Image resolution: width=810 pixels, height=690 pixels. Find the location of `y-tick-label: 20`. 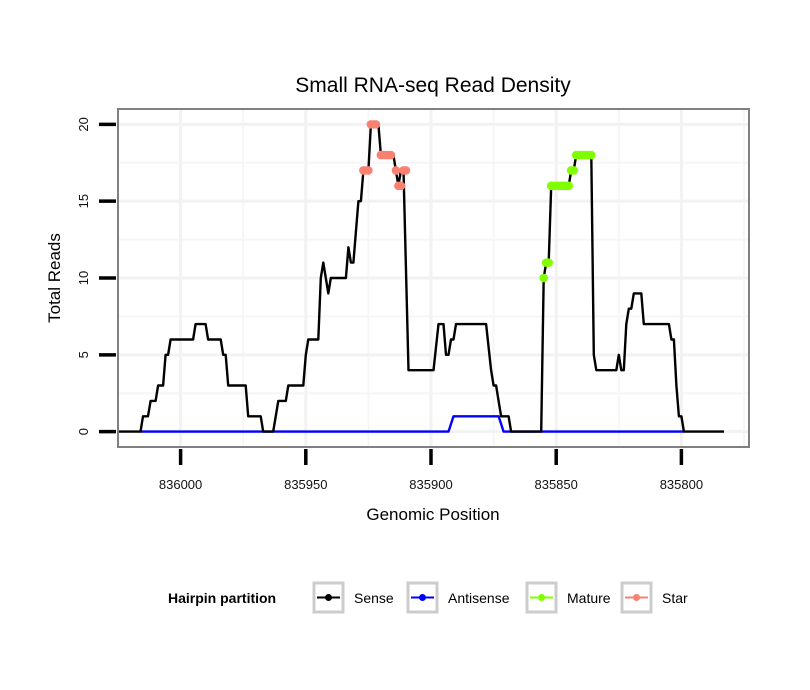

y-tick-label: 20 is located at coordinates (83, 124).